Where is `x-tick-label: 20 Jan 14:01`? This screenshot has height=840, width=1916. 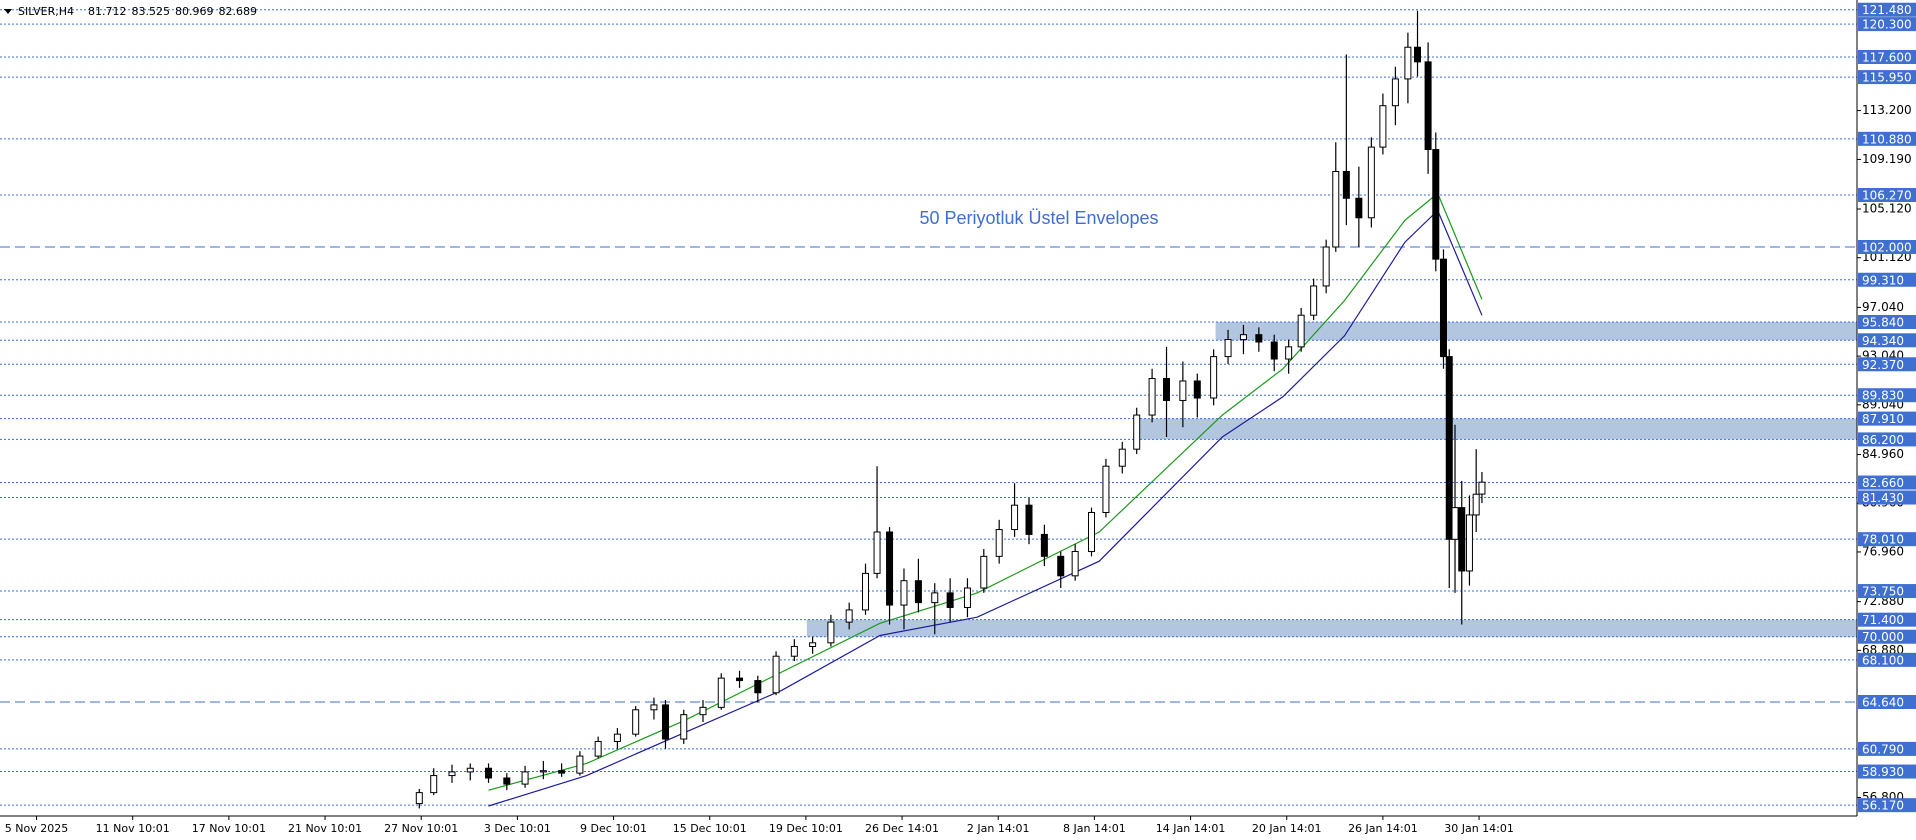 x-tick-label: 20 Jan 14:01 is located at coordinates (1287, 828).